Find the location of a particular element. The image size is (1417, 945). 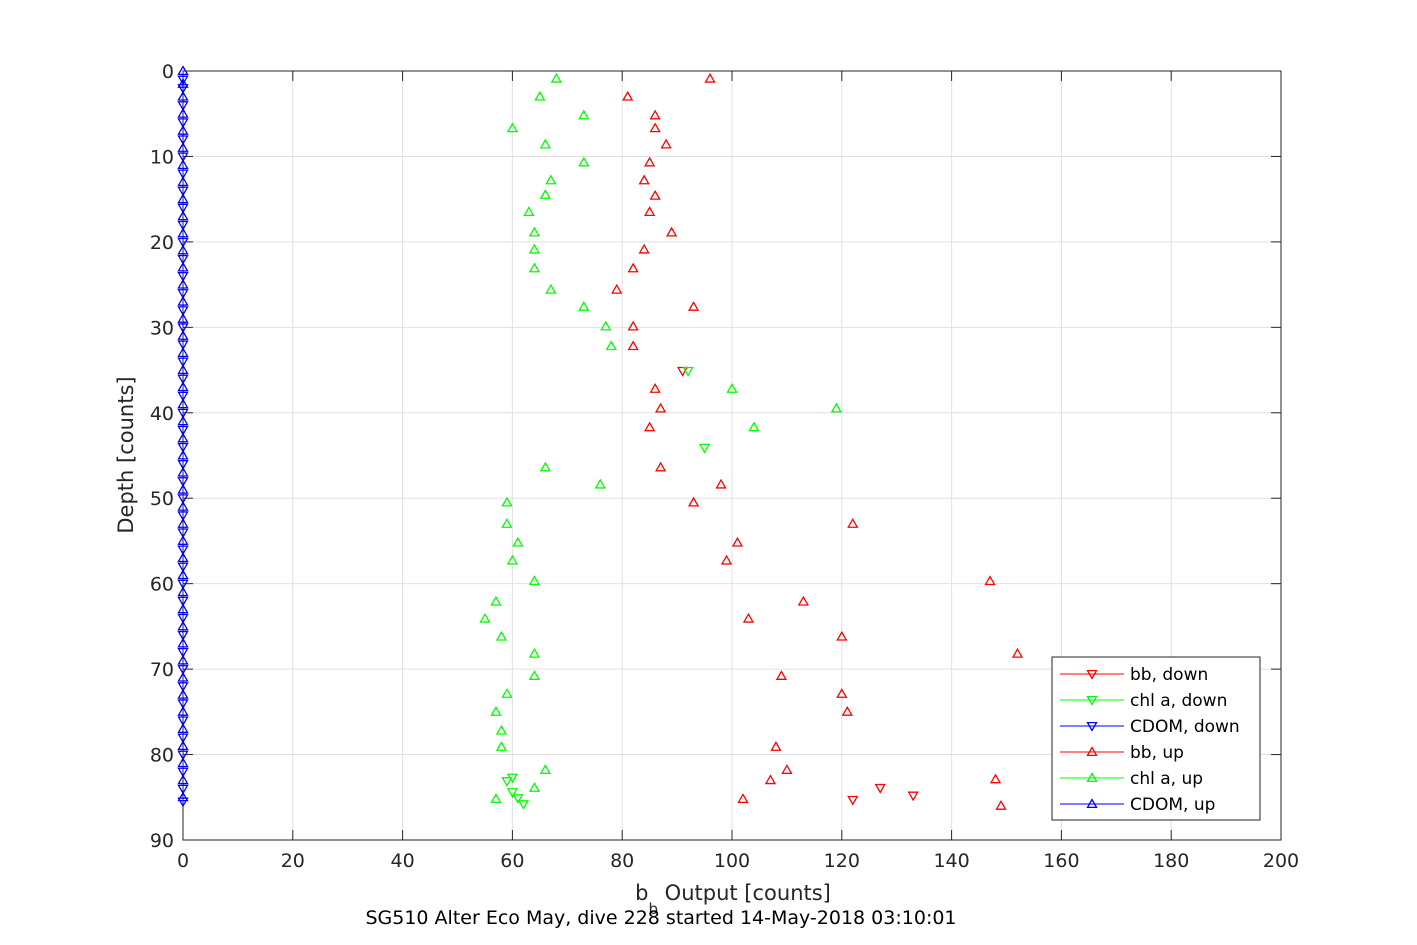

series-cdom-up is located at coordinates (183, 433).